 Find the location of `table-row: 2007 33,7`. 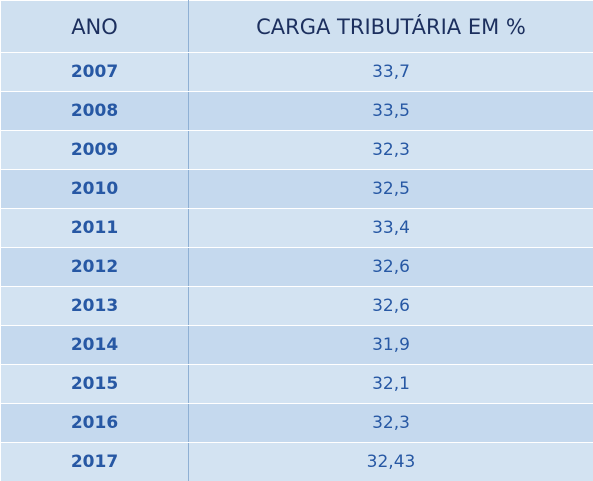

table-row: 2007 33,7 is located at coordinates (296, 72).